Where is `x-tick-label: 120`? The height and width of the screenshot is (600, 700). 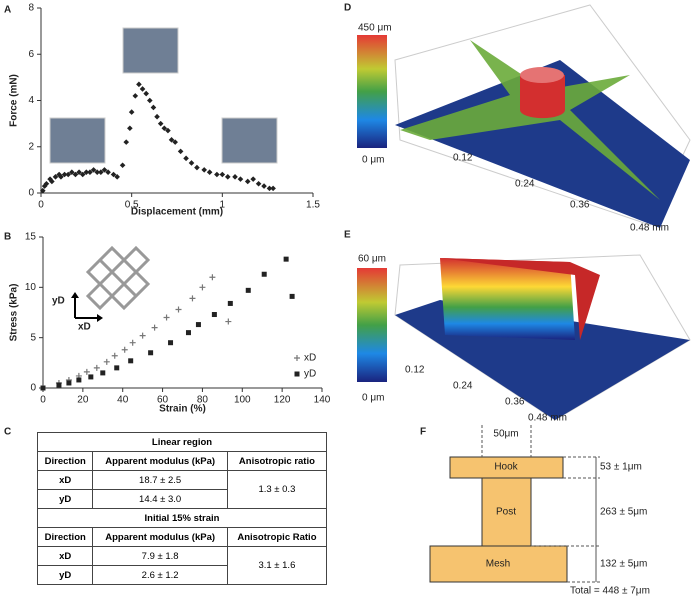 x-tick-label: 120 is located at coordinates (282, 400).